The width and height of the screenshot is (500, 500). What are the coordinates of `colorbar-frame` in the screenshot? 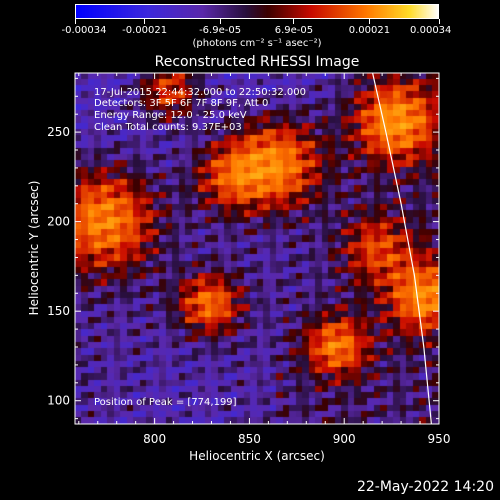 It's located at (257, 11).